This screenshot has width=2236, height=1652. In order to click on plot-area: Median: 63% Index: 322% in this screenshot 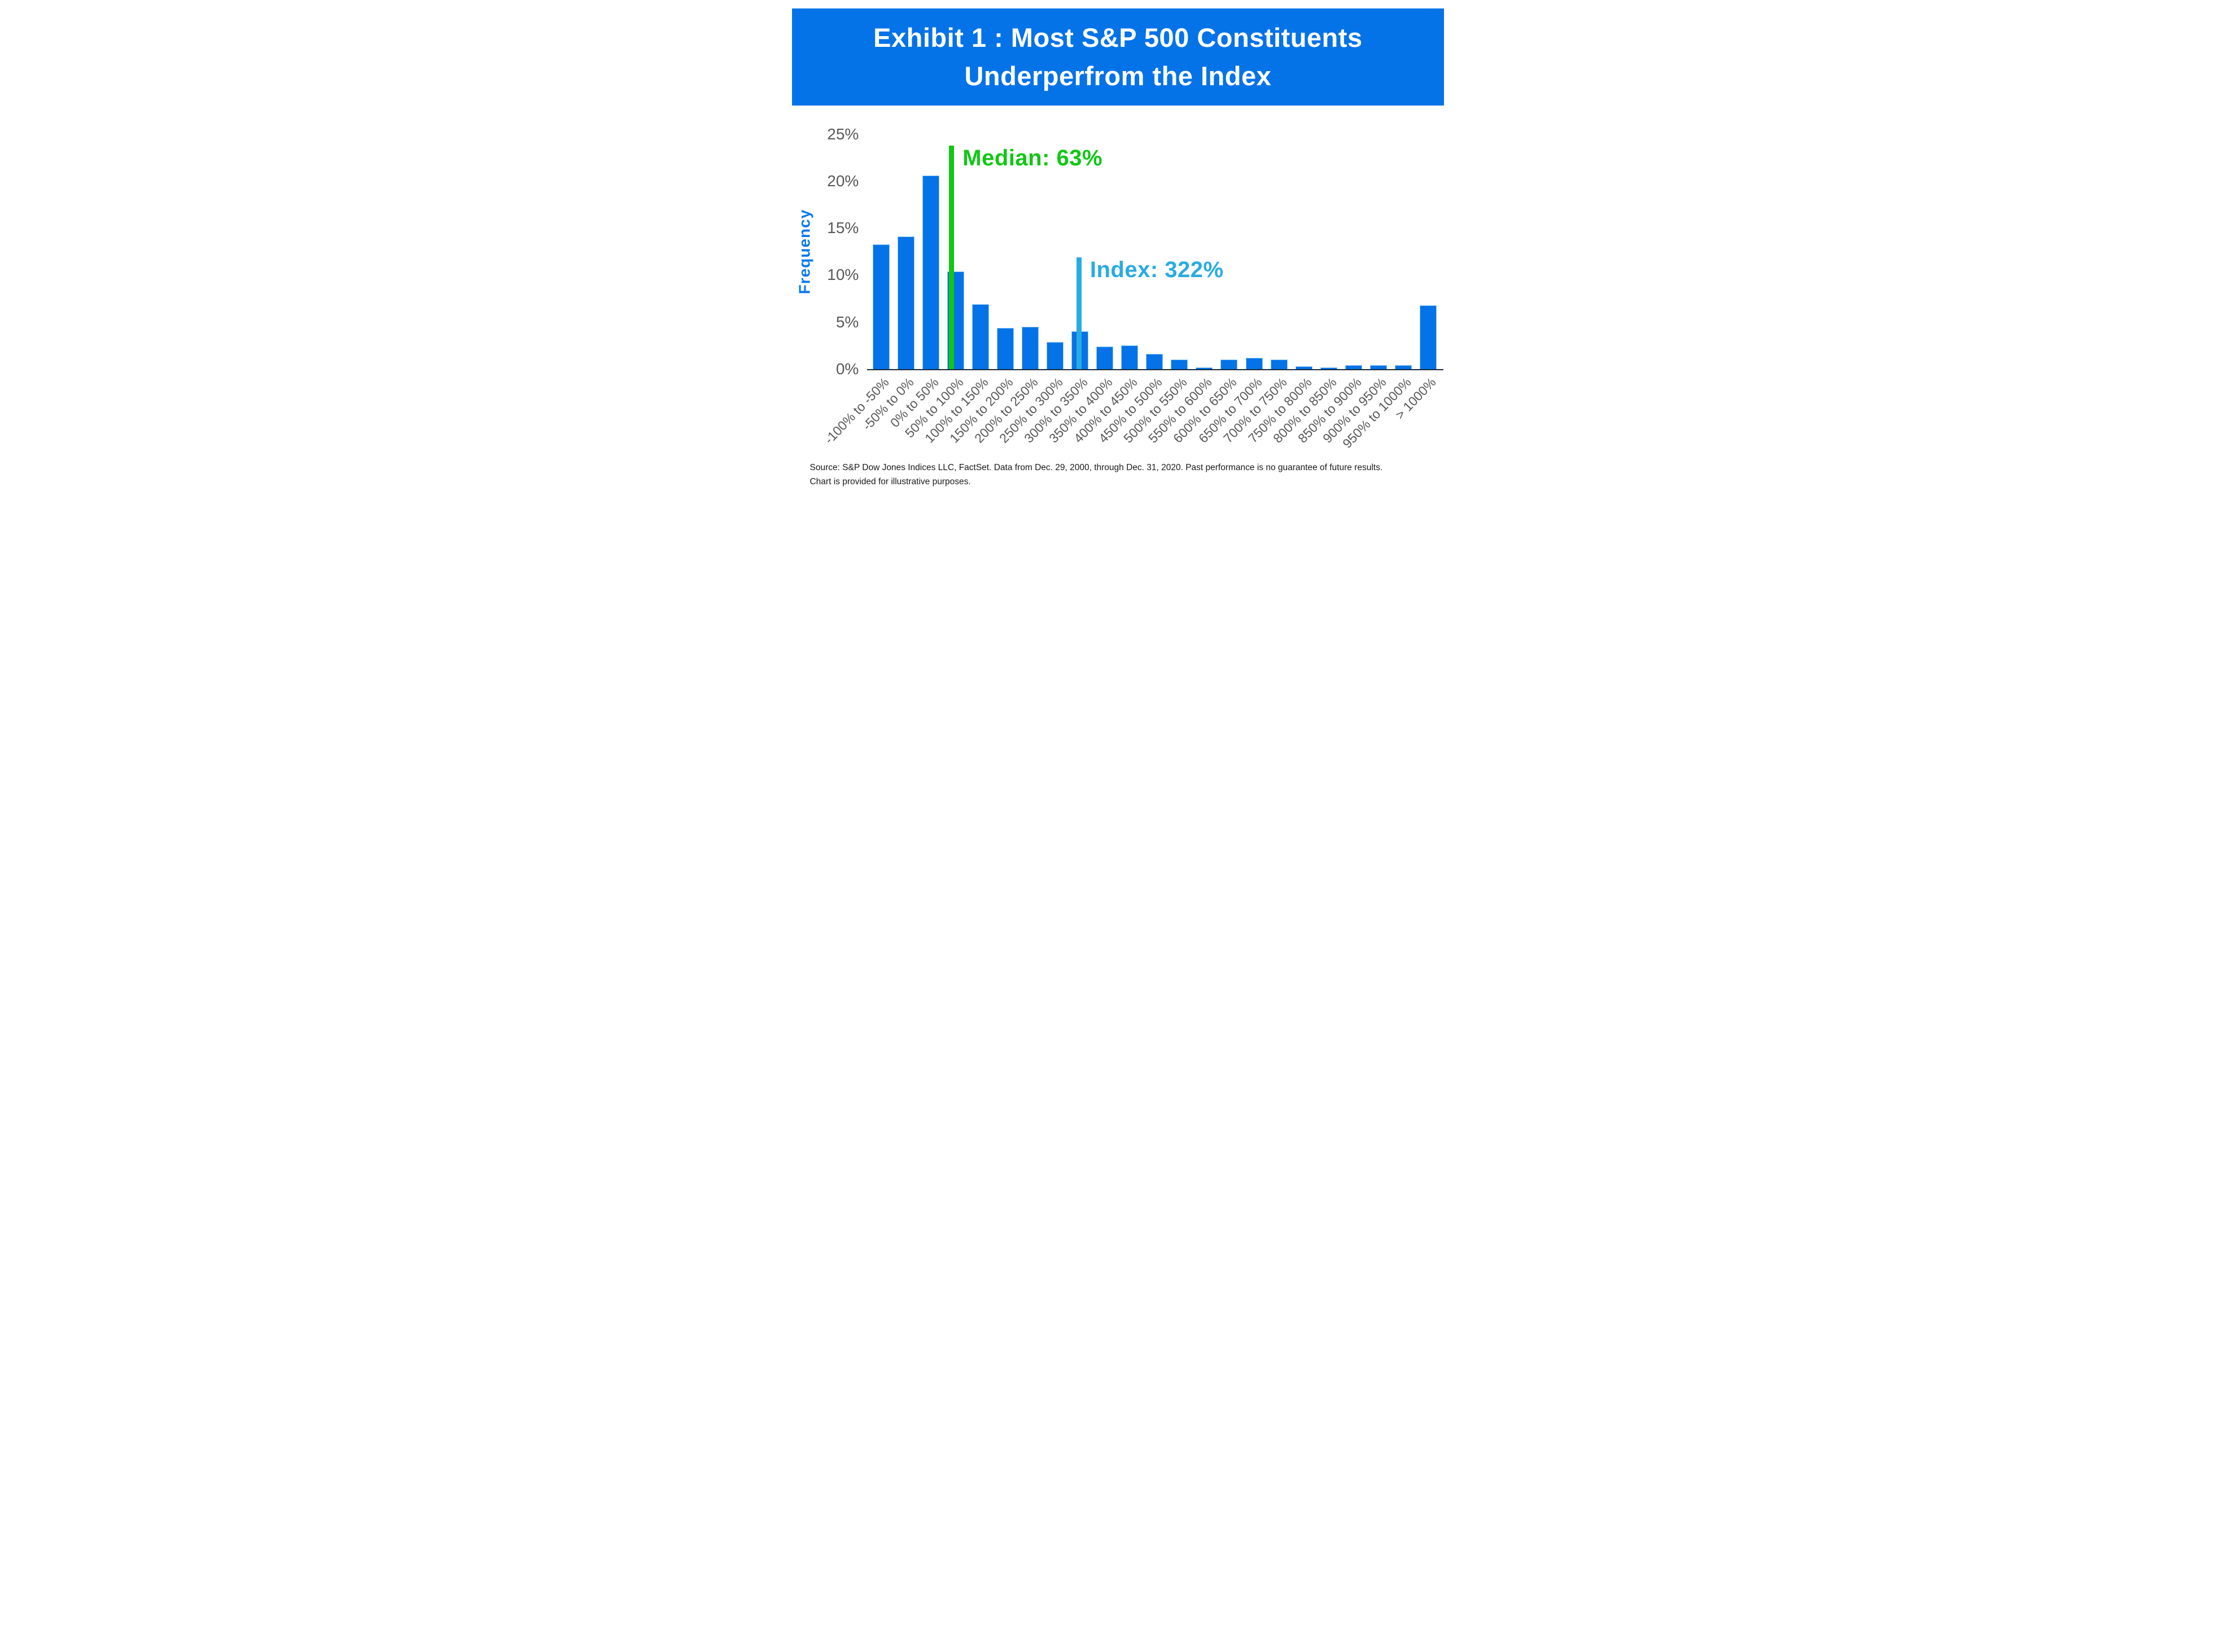, I will do `click(1155, 252)`.